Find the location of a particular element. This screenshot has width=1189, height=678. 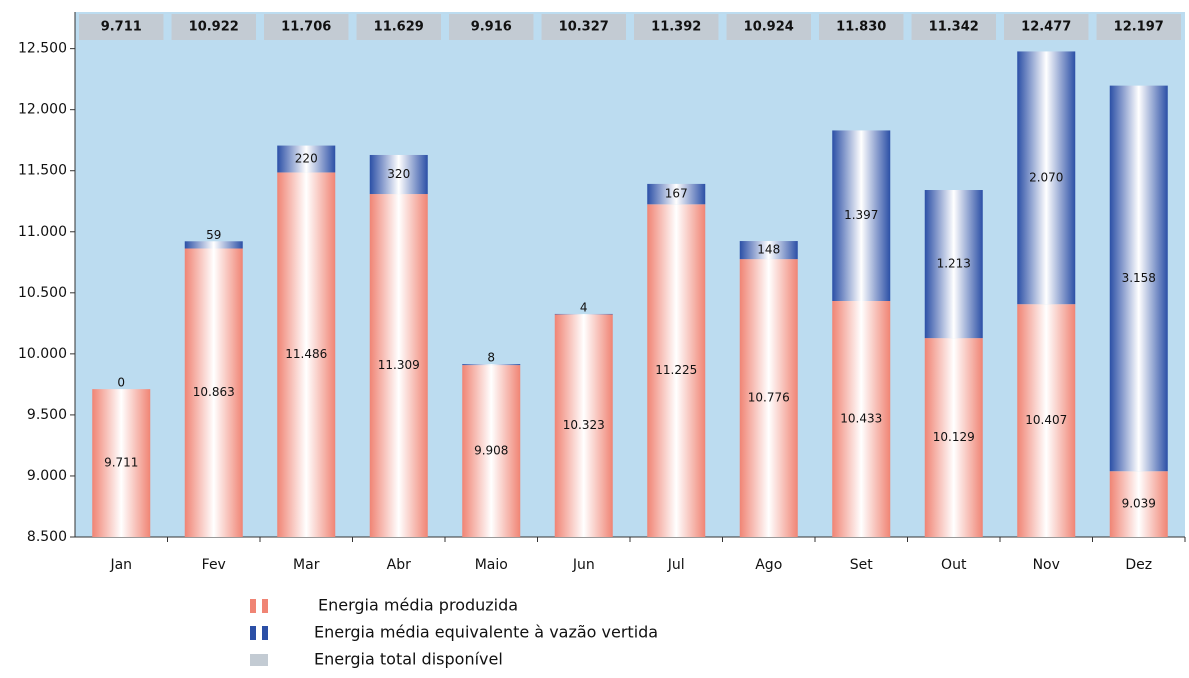

value-label: 320 is located at coordinates (398, 174).